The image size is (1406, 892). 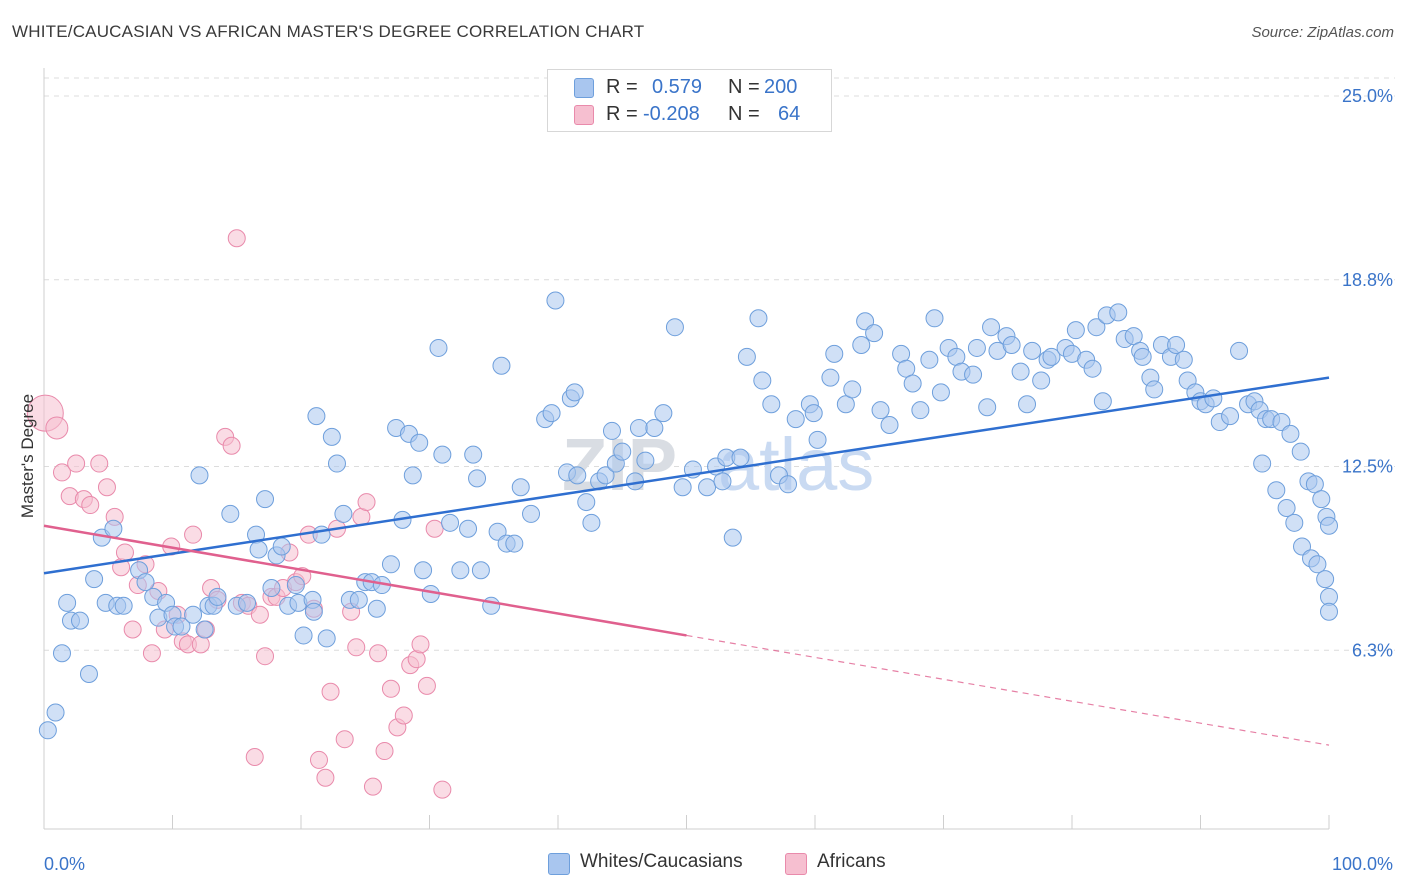 What do you see at coordinates (661, 861) in the screenshot?
I see `bottom-legend-label-whites: Whites/Caucasians` at bounding box center [661, 861].